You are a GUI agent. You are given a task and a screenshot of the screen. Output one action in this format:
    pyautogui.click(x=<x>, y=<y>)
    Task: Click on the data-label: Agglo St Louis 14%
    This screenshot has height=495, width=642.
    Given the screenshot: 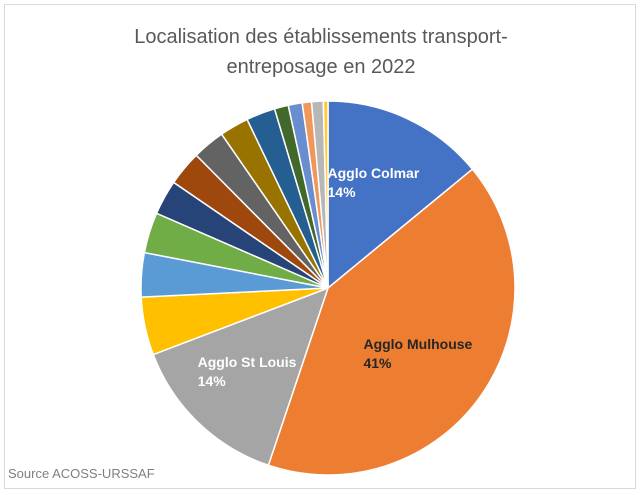 What is the action you would take?
    pyautogui.click(x=248, y=372)
    